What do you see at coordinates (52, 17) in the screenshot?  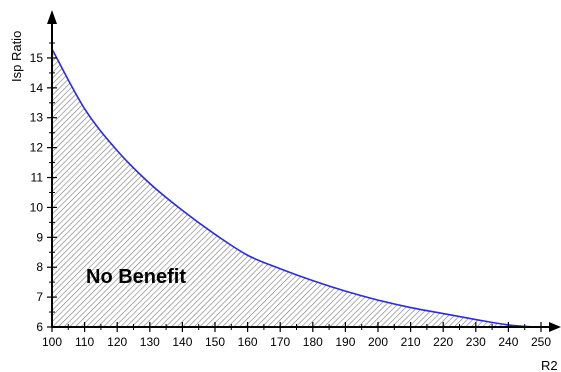 I see `y-axis-arrow-icon` at bounding box center [52, 17].